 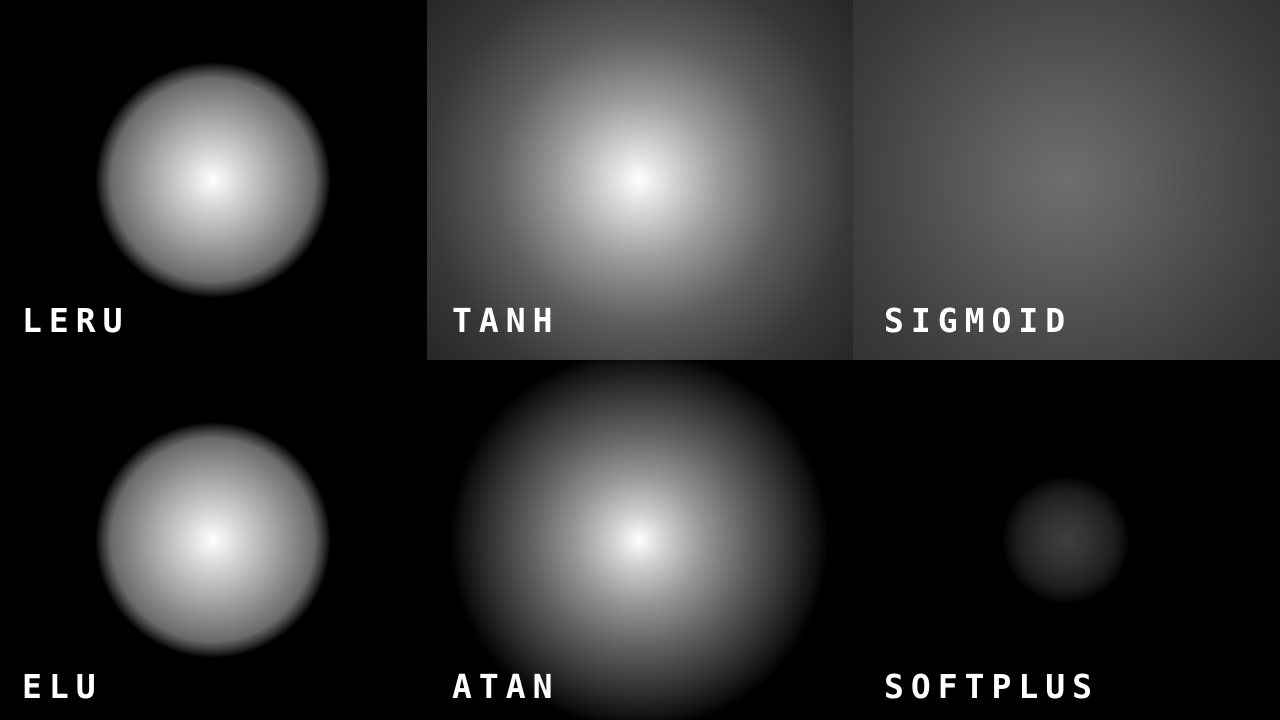 I want to click on panel-label-softplus: SOFTPLUS, so click(x=991, y=686).